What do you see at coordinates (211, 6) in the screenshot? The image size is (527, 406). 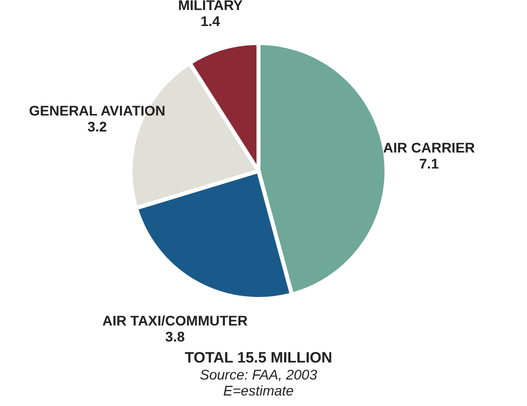 I see `slice-label: MILITARY` at bounding box center [211, 6].